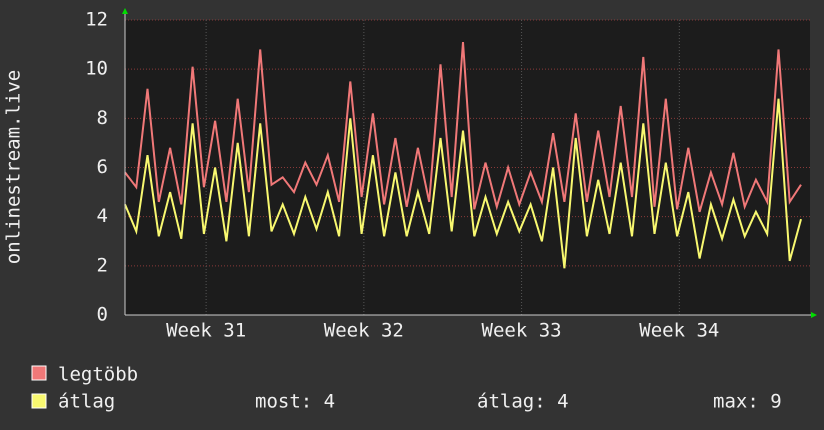 The height and width of the screenshot is (430, 824). What do you see at coordinates (522, 331) in the screenshot?
I see `x-tick-label: Week 33` at bounding box center [522, 331].